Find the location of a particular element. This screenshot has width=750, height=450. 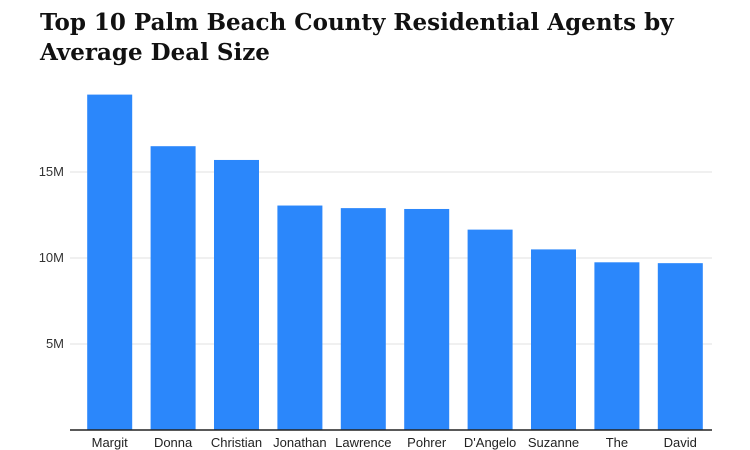

x-category-label: Margit is located at coordinates (110, 442).